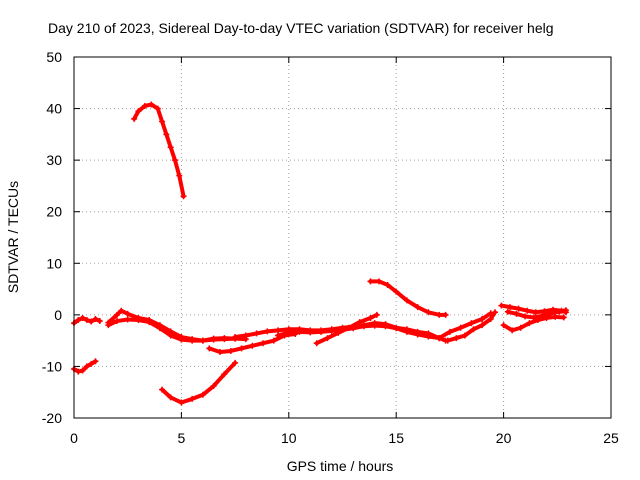 Image resolution: width=640 pixels, height=480 pixels. Describe the element at coordinates (52, 366) in the screenshot. I see `y-tick-label: -10` at that location.